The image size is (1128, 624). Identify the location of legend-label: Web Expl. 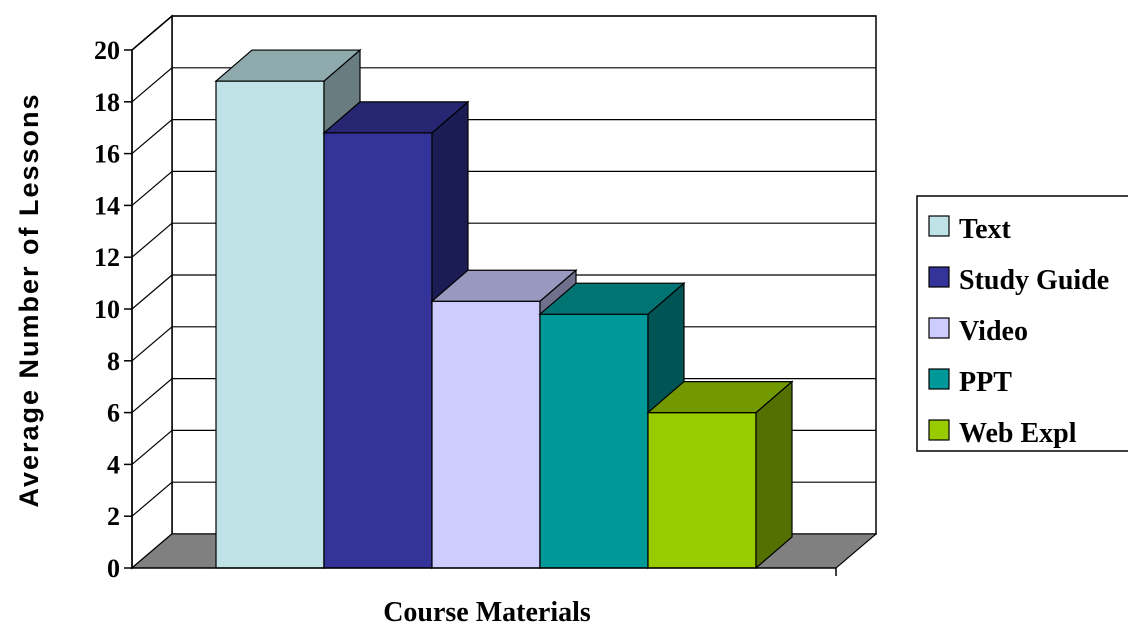
(1018, 433).